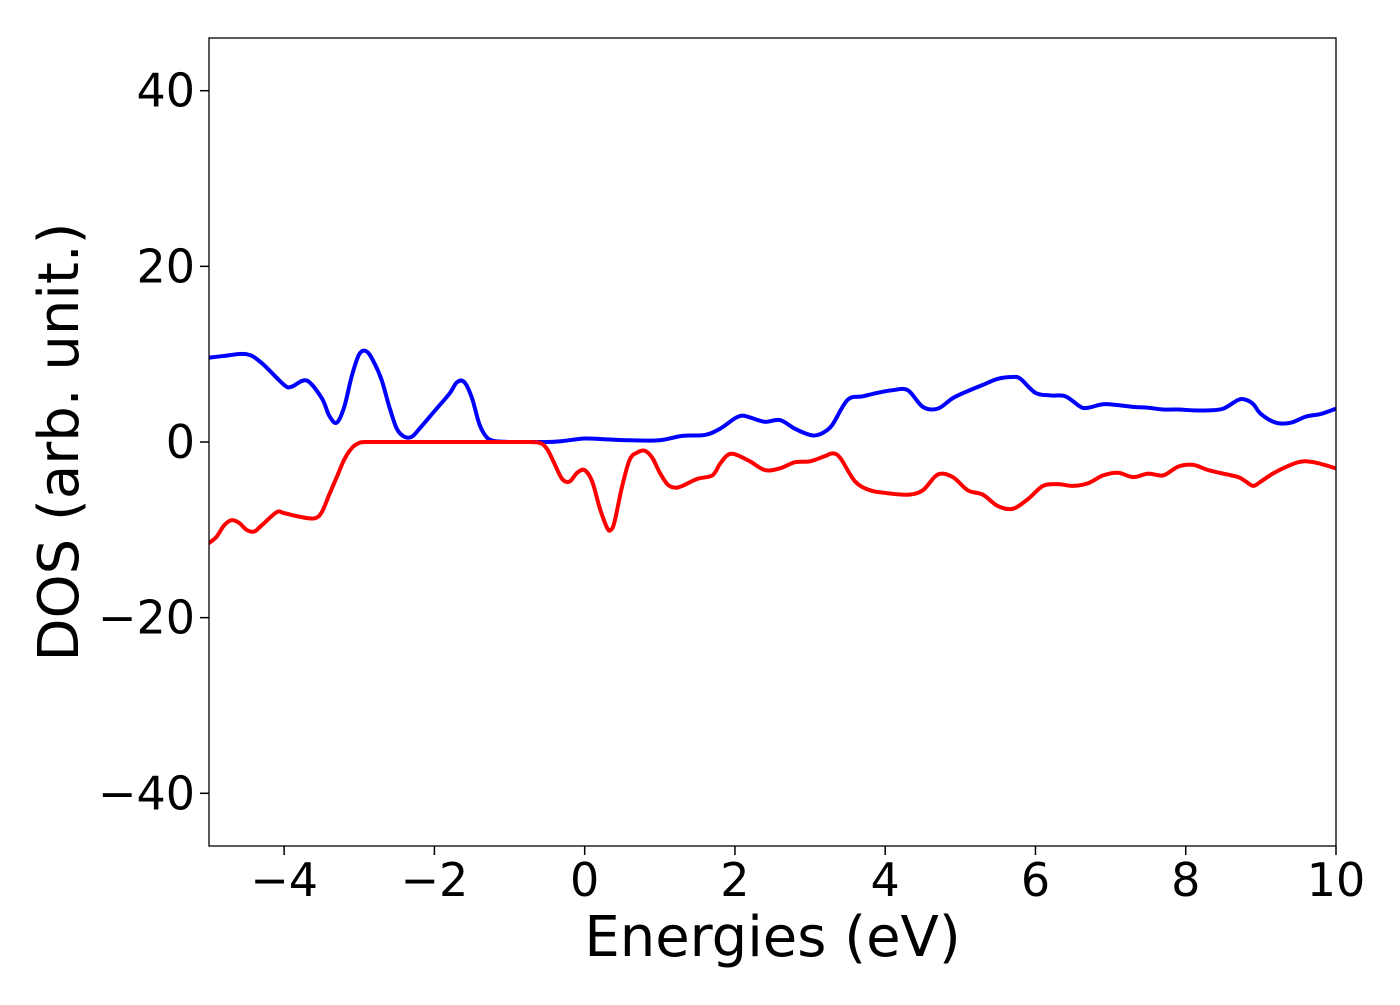 This screenshot has width=1400, height=1005. Describe the element at coordinates (153, 442) in the screenshot. I see `y-axis-ticks: −40 −20 0 20 40` at that location.